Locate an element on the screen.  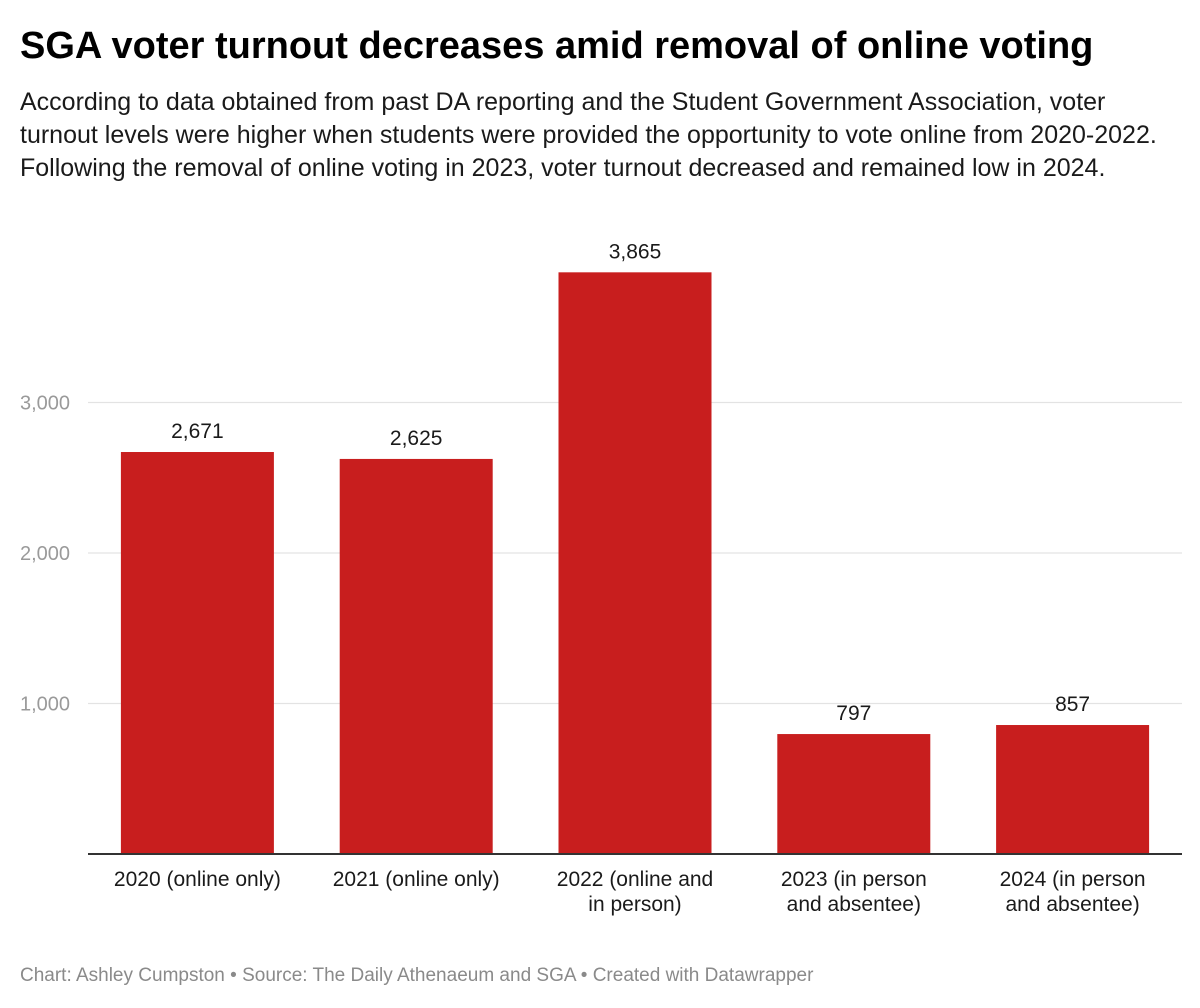
x-category-label: 2024 (in person and absentee) is located at coordinates (1073, 892).